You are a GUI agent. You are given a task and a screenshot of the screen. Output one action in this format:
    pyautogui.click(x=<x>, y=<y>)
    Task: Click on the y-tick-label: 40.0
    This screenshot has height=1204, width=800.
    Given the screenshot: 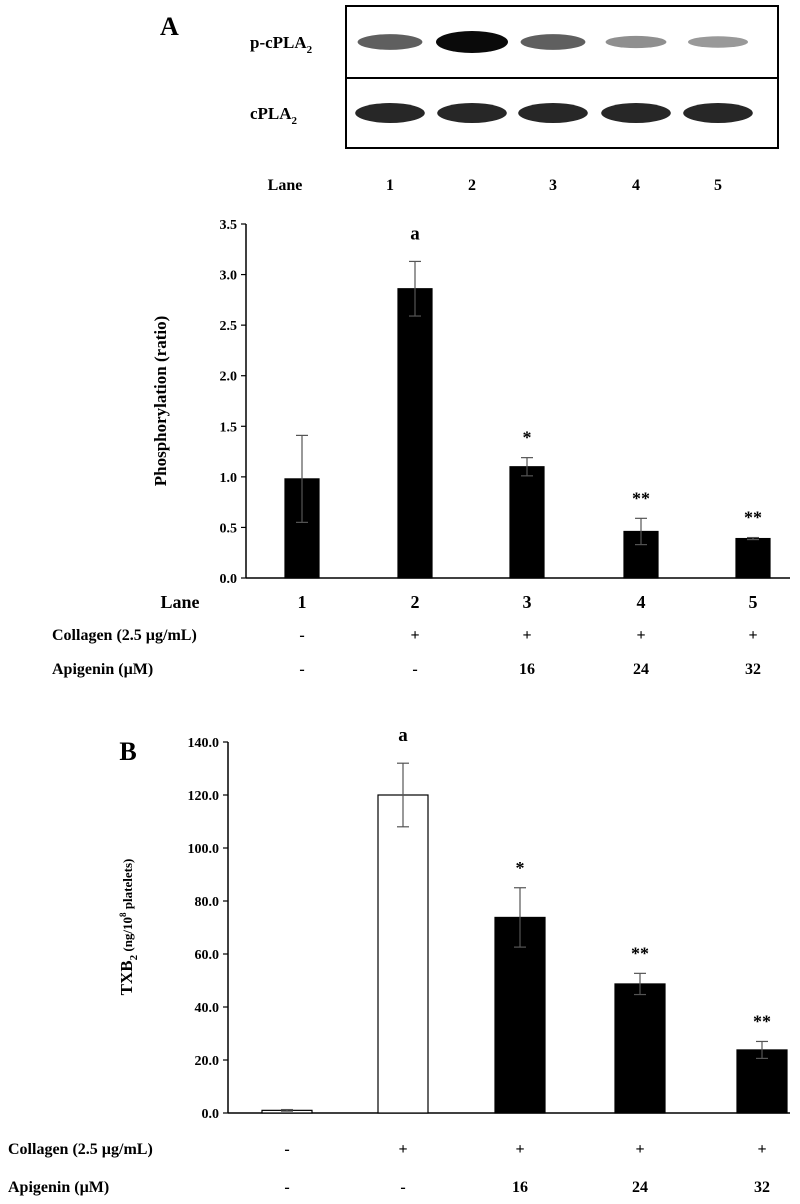 What is the action you would take?
    pyautogui.click(x=207, y=1008)
    